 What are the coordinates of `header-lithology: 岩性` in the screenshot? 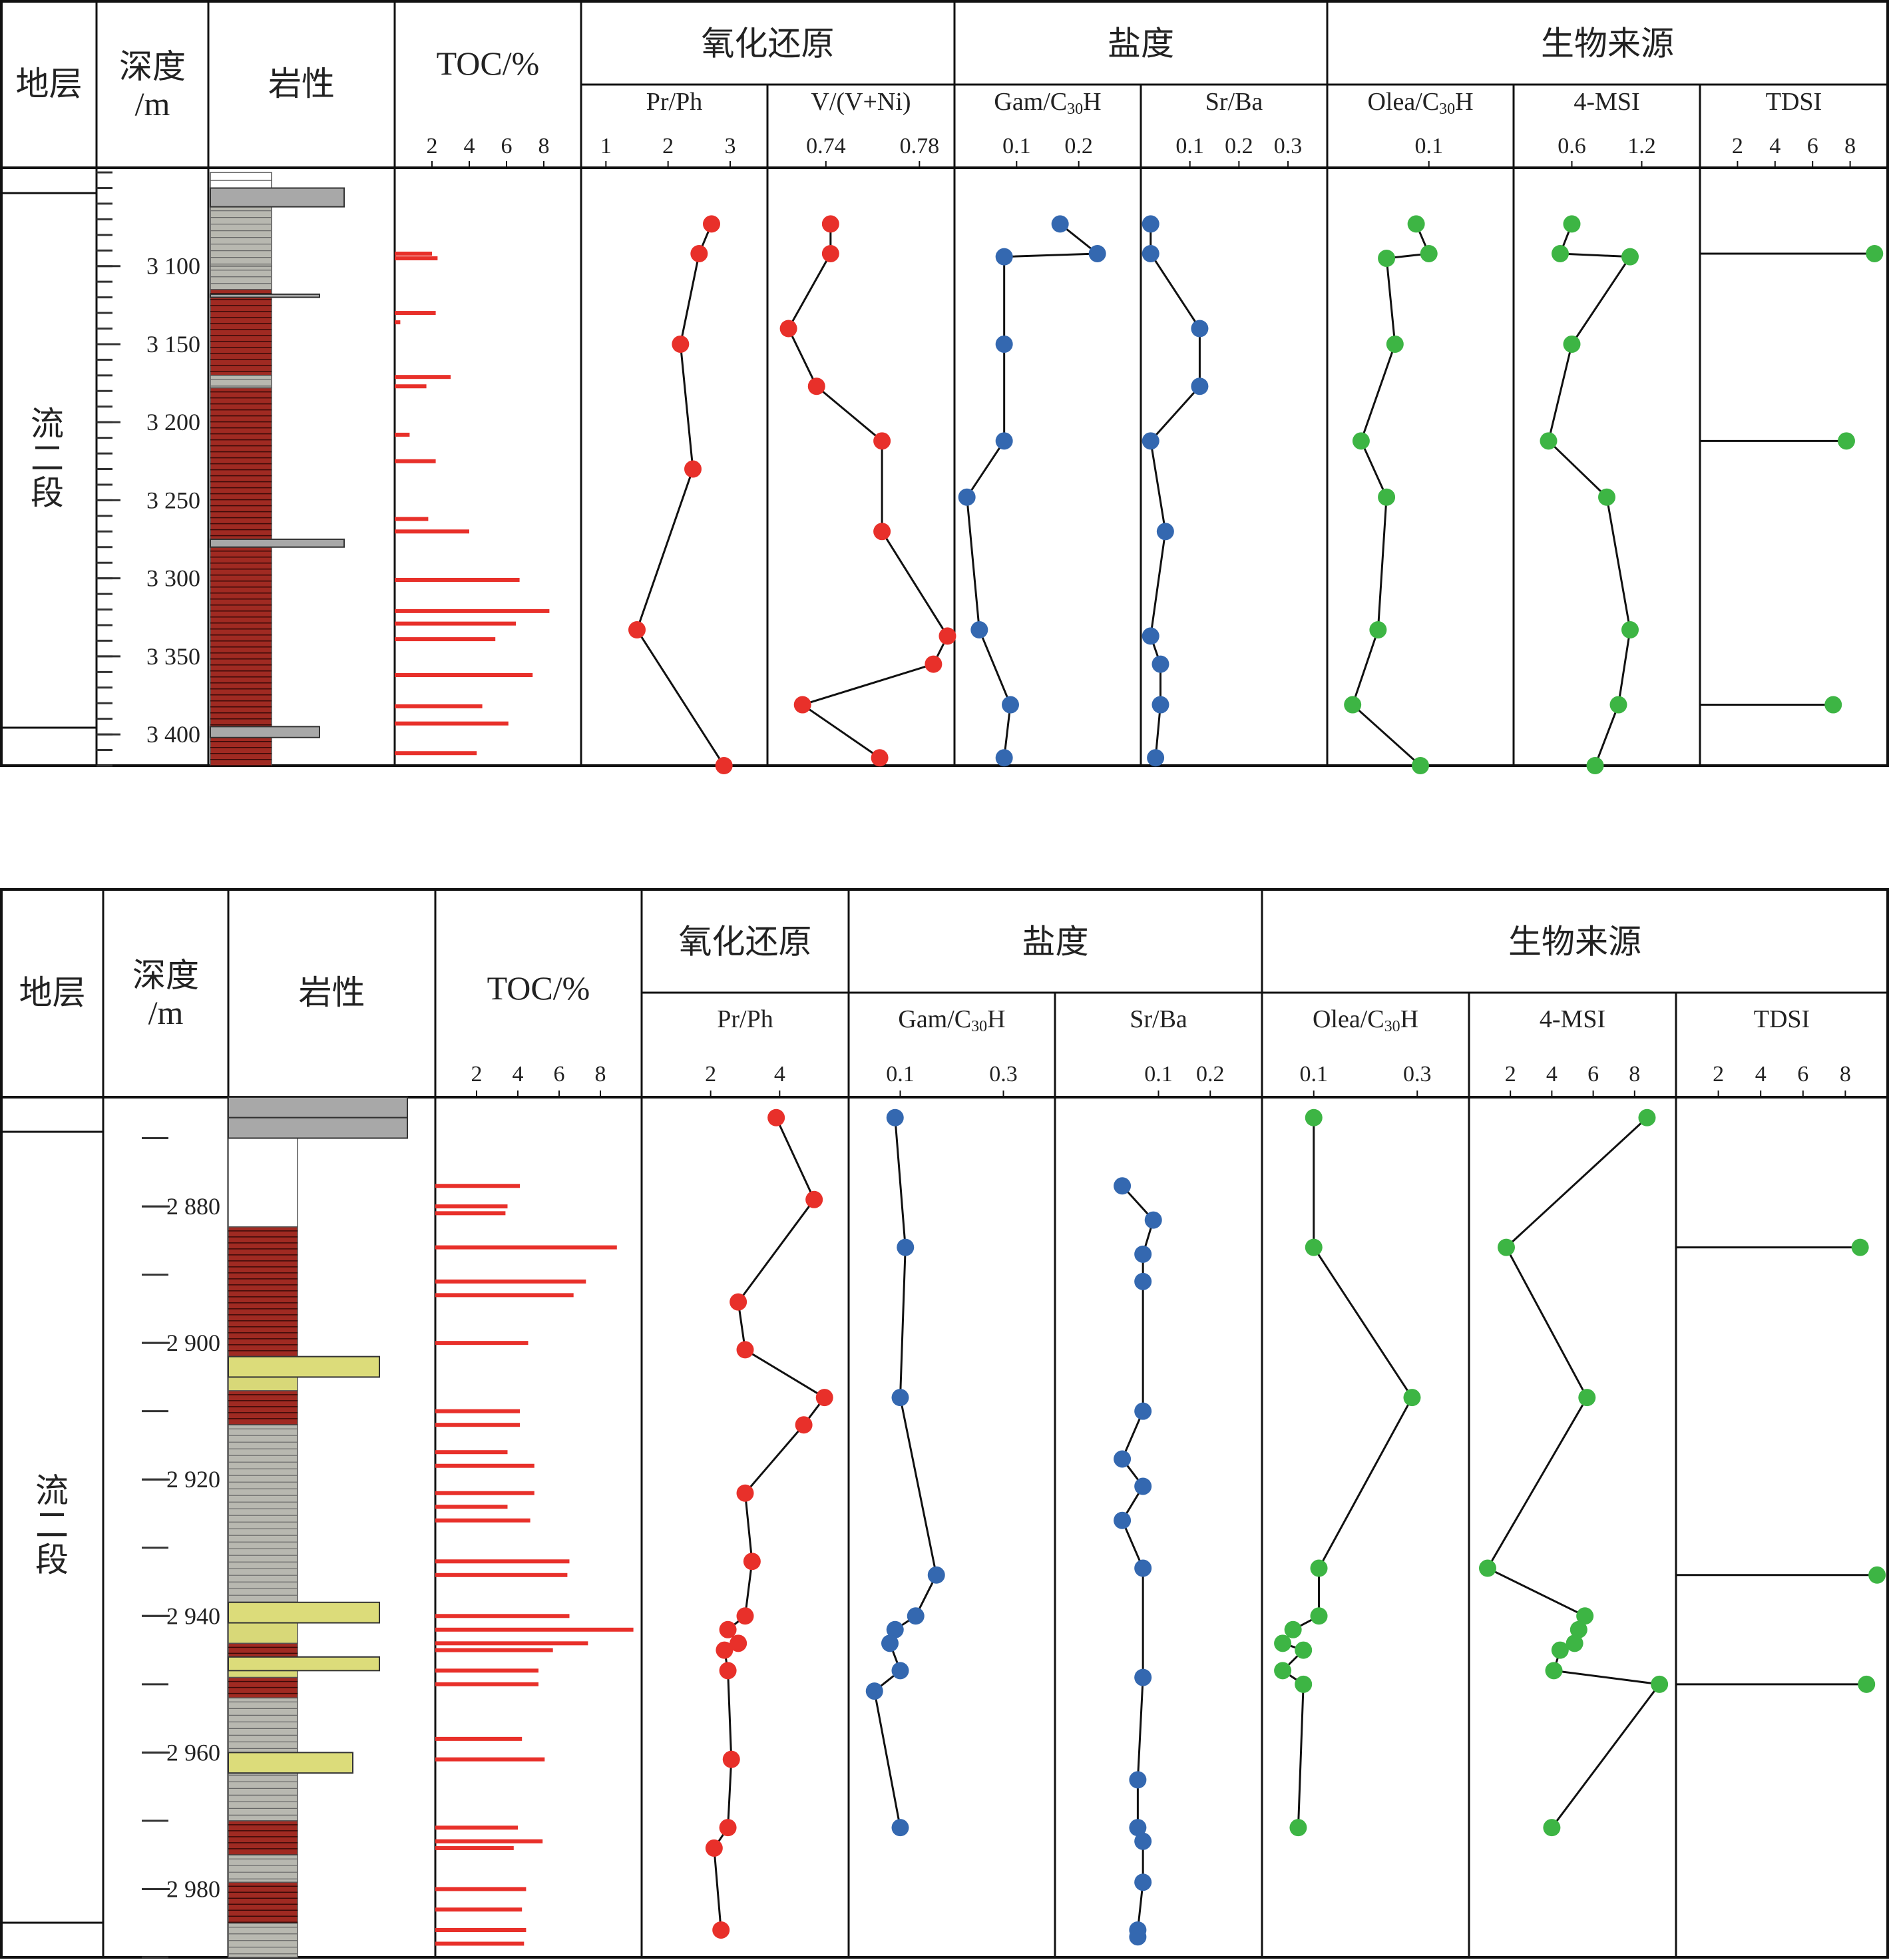 It's located at (332, 992).